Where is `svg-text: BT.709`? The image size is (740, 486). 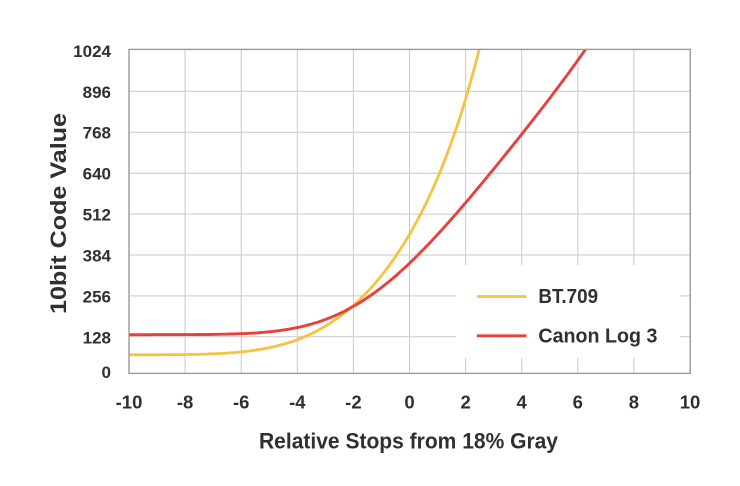
svg-text: BT.709 is located at coordinates (568, 297).